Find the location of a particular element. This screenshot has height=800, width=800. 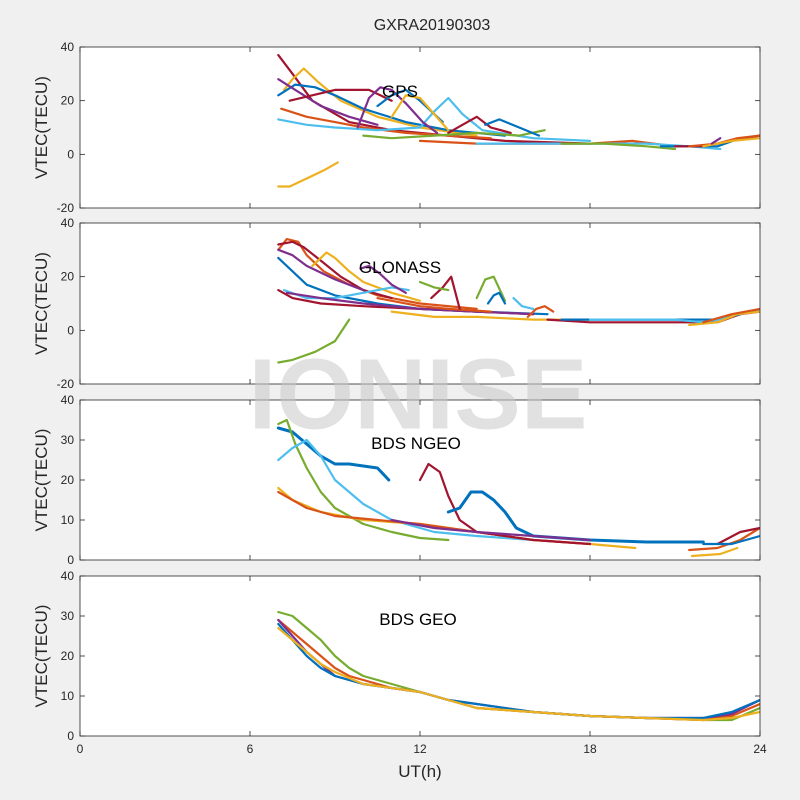

x-tick-label: 18 is located at coordinates (590, 749).